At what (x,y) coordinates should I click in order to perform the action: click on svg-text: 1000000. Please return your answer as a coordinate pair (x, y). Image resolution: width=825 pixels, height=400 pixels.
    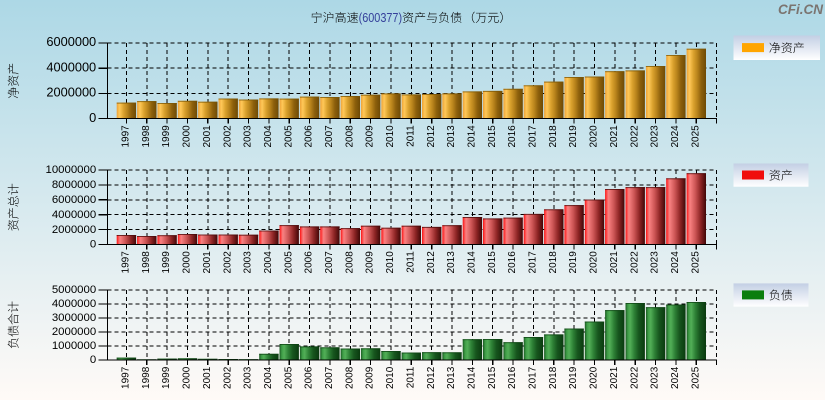
    Looking at the image, I should click on (74, 346).